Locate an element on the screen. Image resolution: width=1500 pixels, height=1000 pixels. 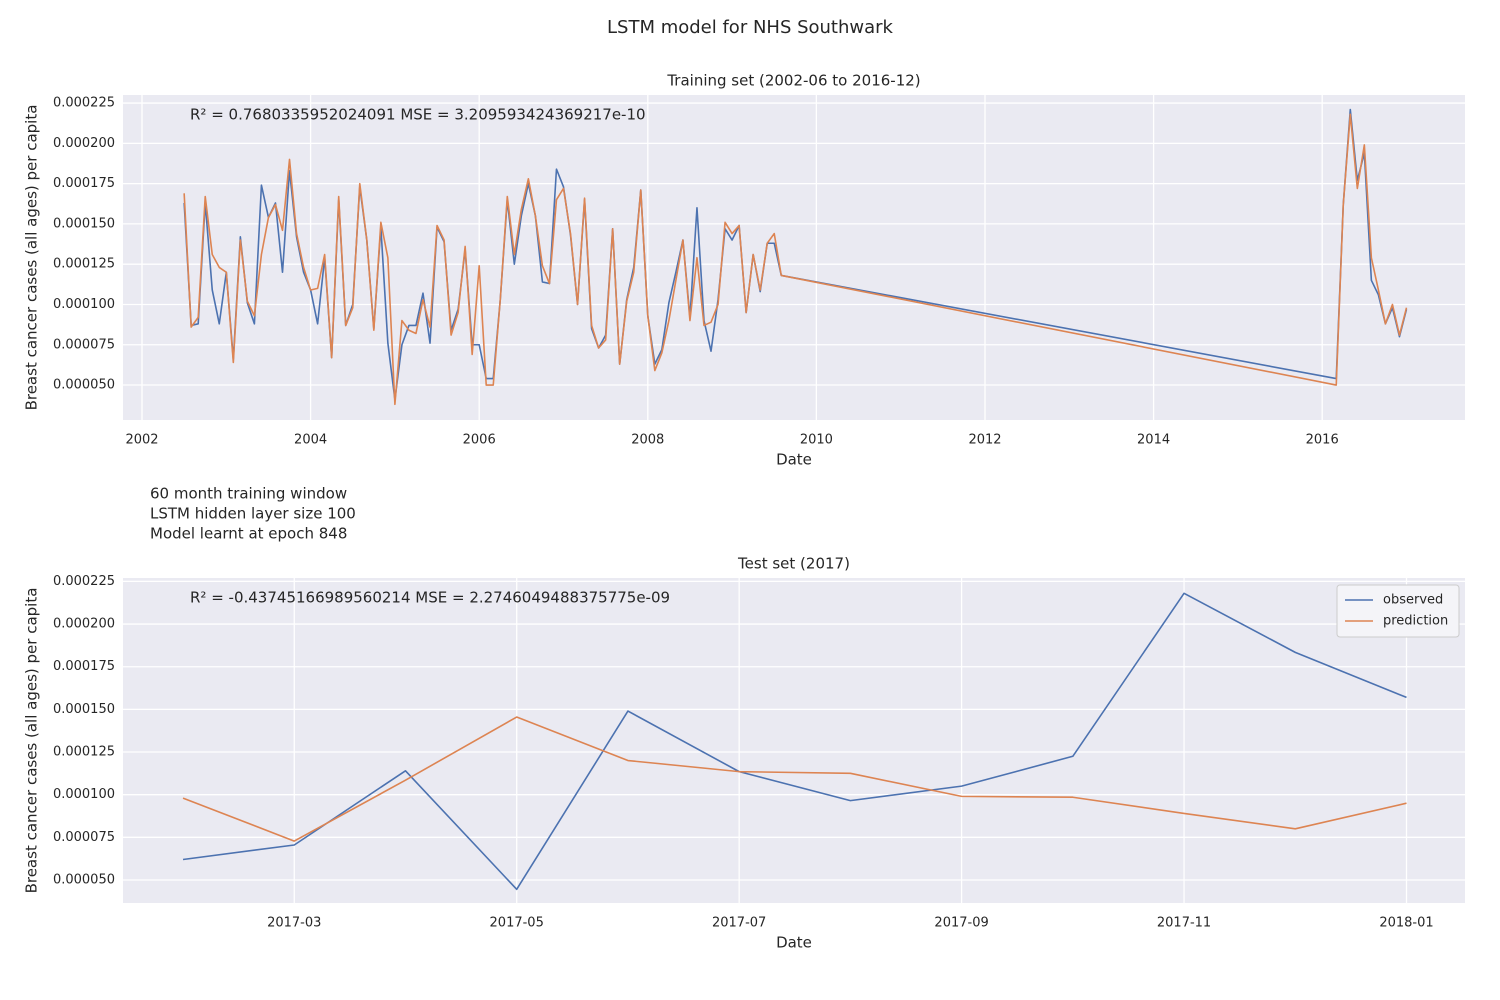
x-tick-label: 2010 is located at coordinates (816, 440).